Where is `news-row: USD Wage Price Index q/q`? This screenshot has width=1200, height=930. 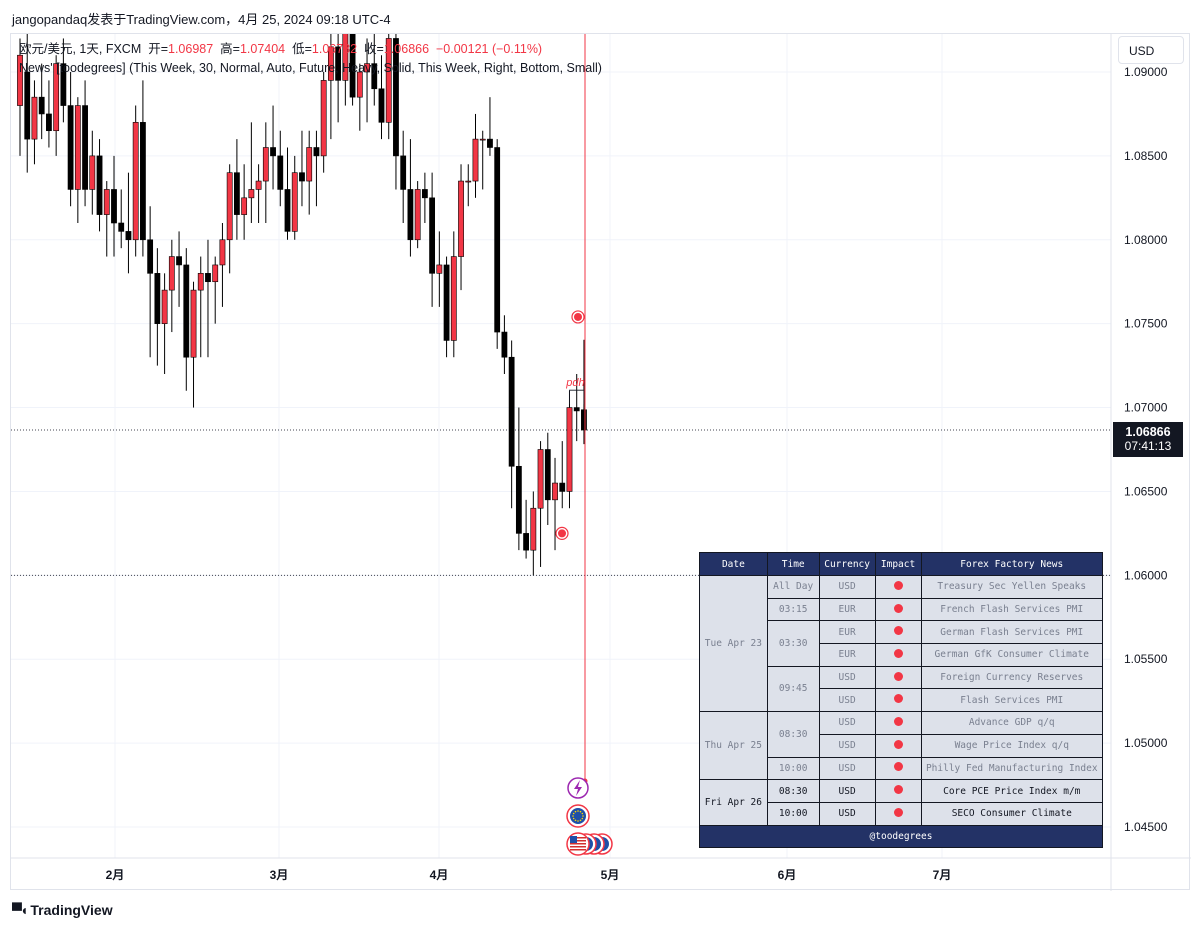
news-row: USD Wage Price Index q/q is located at coordinates (902, 745).